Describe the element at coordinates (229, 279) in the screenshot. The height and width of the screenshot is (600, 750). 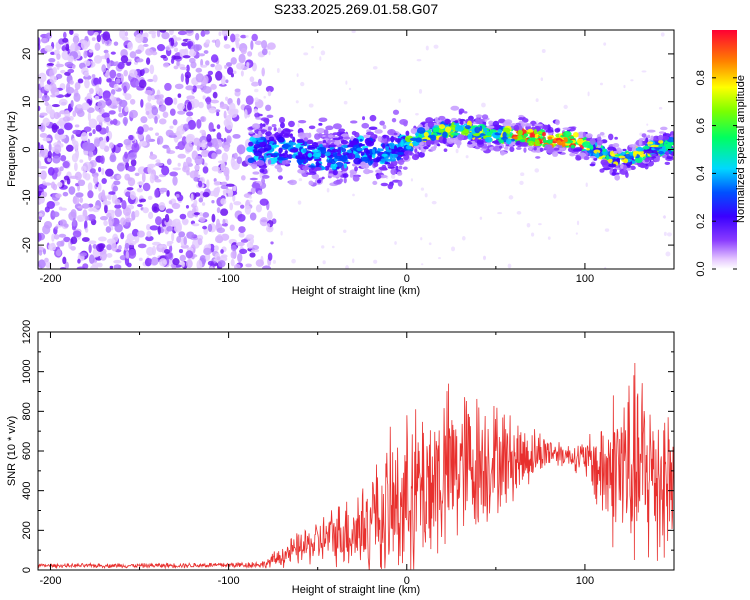
I see `spectrogram-x-tick-label: -100` at that location.